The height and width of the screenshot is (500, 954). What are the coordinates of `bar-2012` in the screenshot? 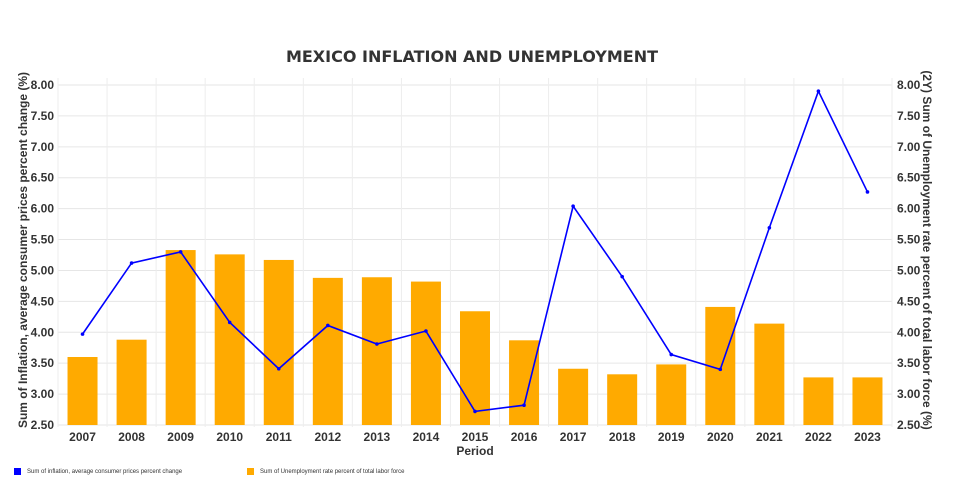 It's located at (327, 351).